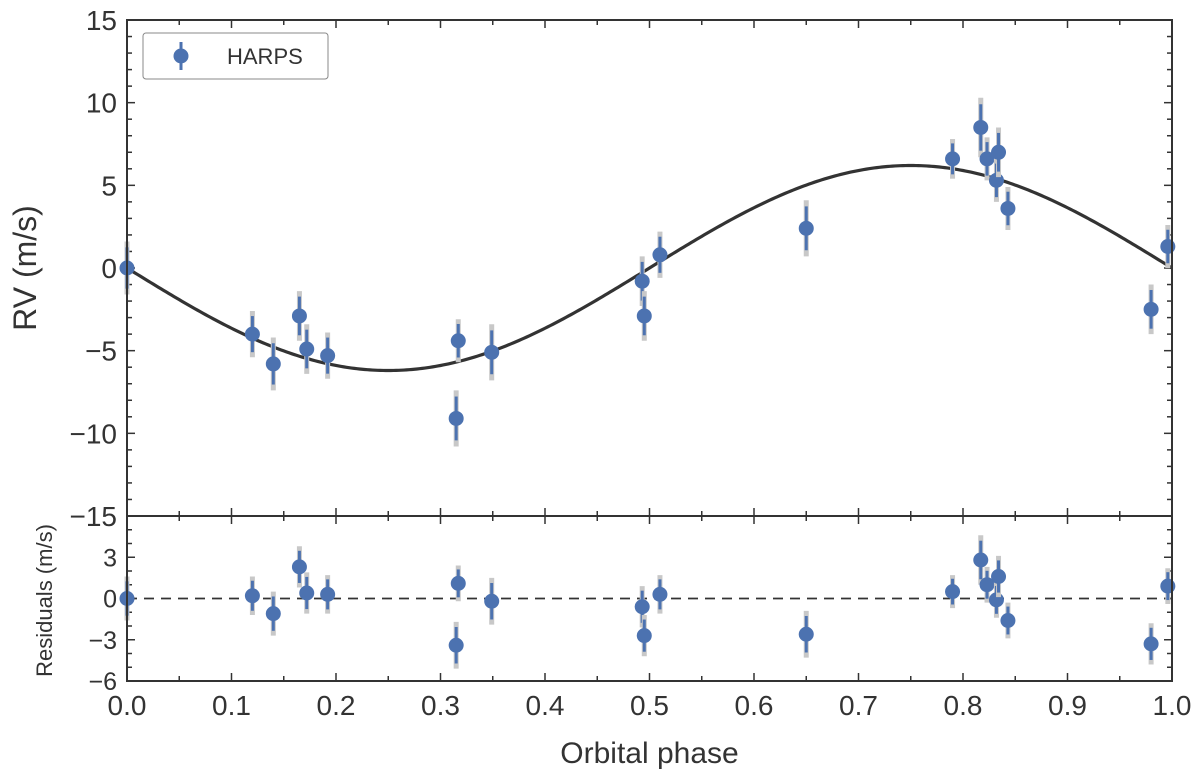 The width and height of the screenshot is (1200, 783). I want to click on rv-ytick-label: 10, so click(101, 103).